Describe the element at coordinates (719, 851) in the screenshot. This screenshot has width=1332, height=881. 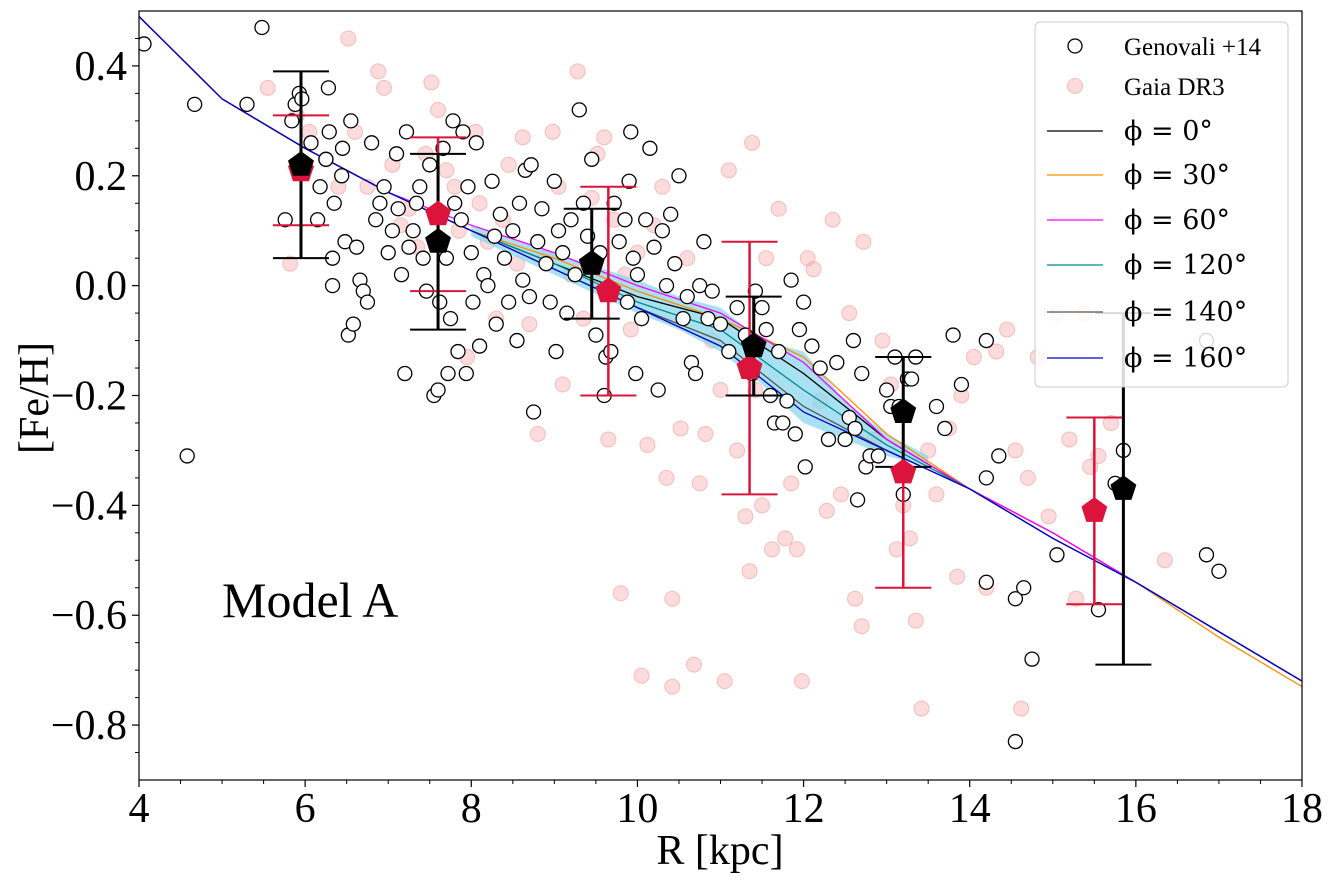
I see `x-axis-title: R [kpc]` at that location.